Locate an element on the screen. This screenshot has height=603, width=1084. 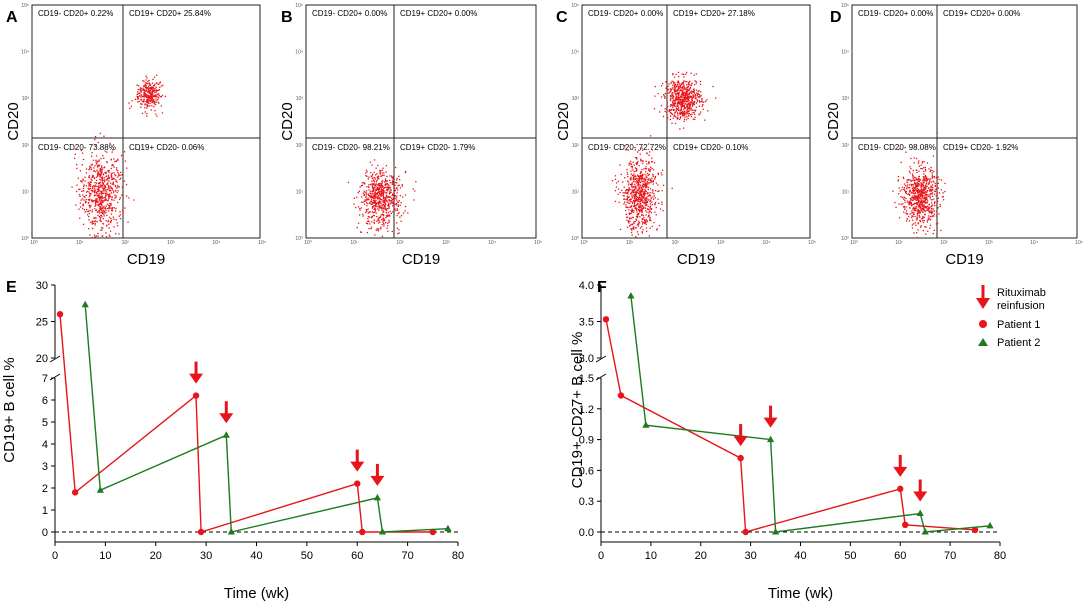
x-tick-label: 10⁵ is located at coordinates (1079, 243).